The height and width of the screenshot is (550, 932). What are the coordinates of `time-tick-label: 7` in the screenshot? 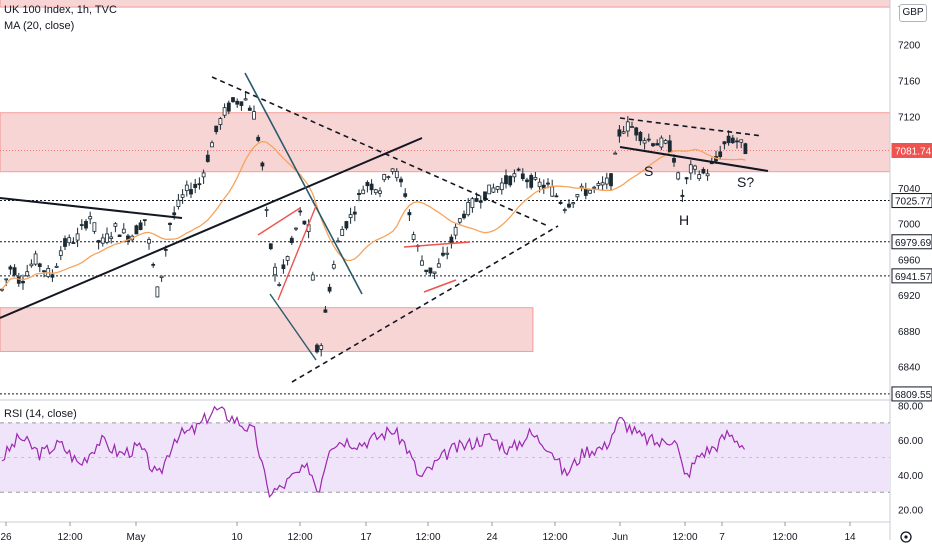 It's located at (722, 537).